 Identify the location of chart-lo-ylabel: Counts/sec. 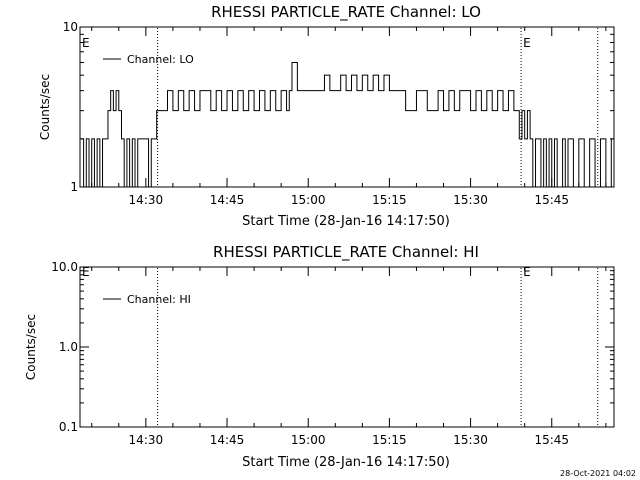
(45, 107).